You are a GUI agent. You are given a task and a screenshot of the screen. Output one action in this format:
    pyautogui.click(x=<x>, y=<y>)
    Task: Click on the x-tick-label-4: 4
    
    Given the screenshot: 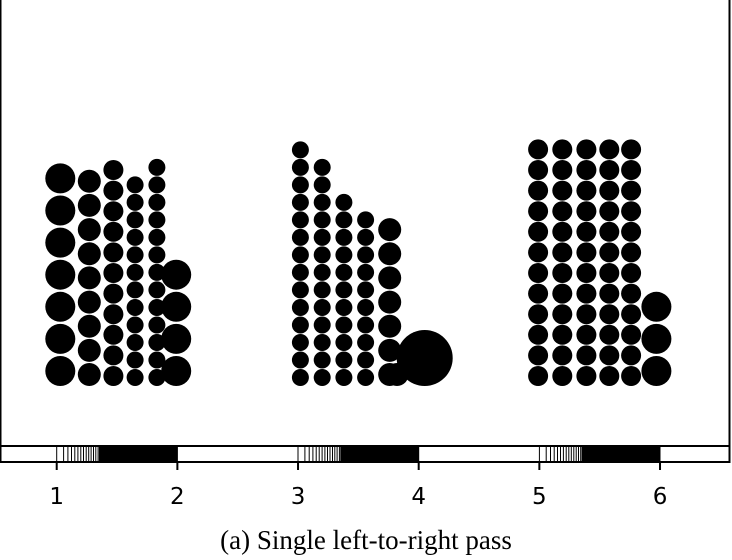 What is the action you would take?
    pyautogui.click(x=418, y=497)
    